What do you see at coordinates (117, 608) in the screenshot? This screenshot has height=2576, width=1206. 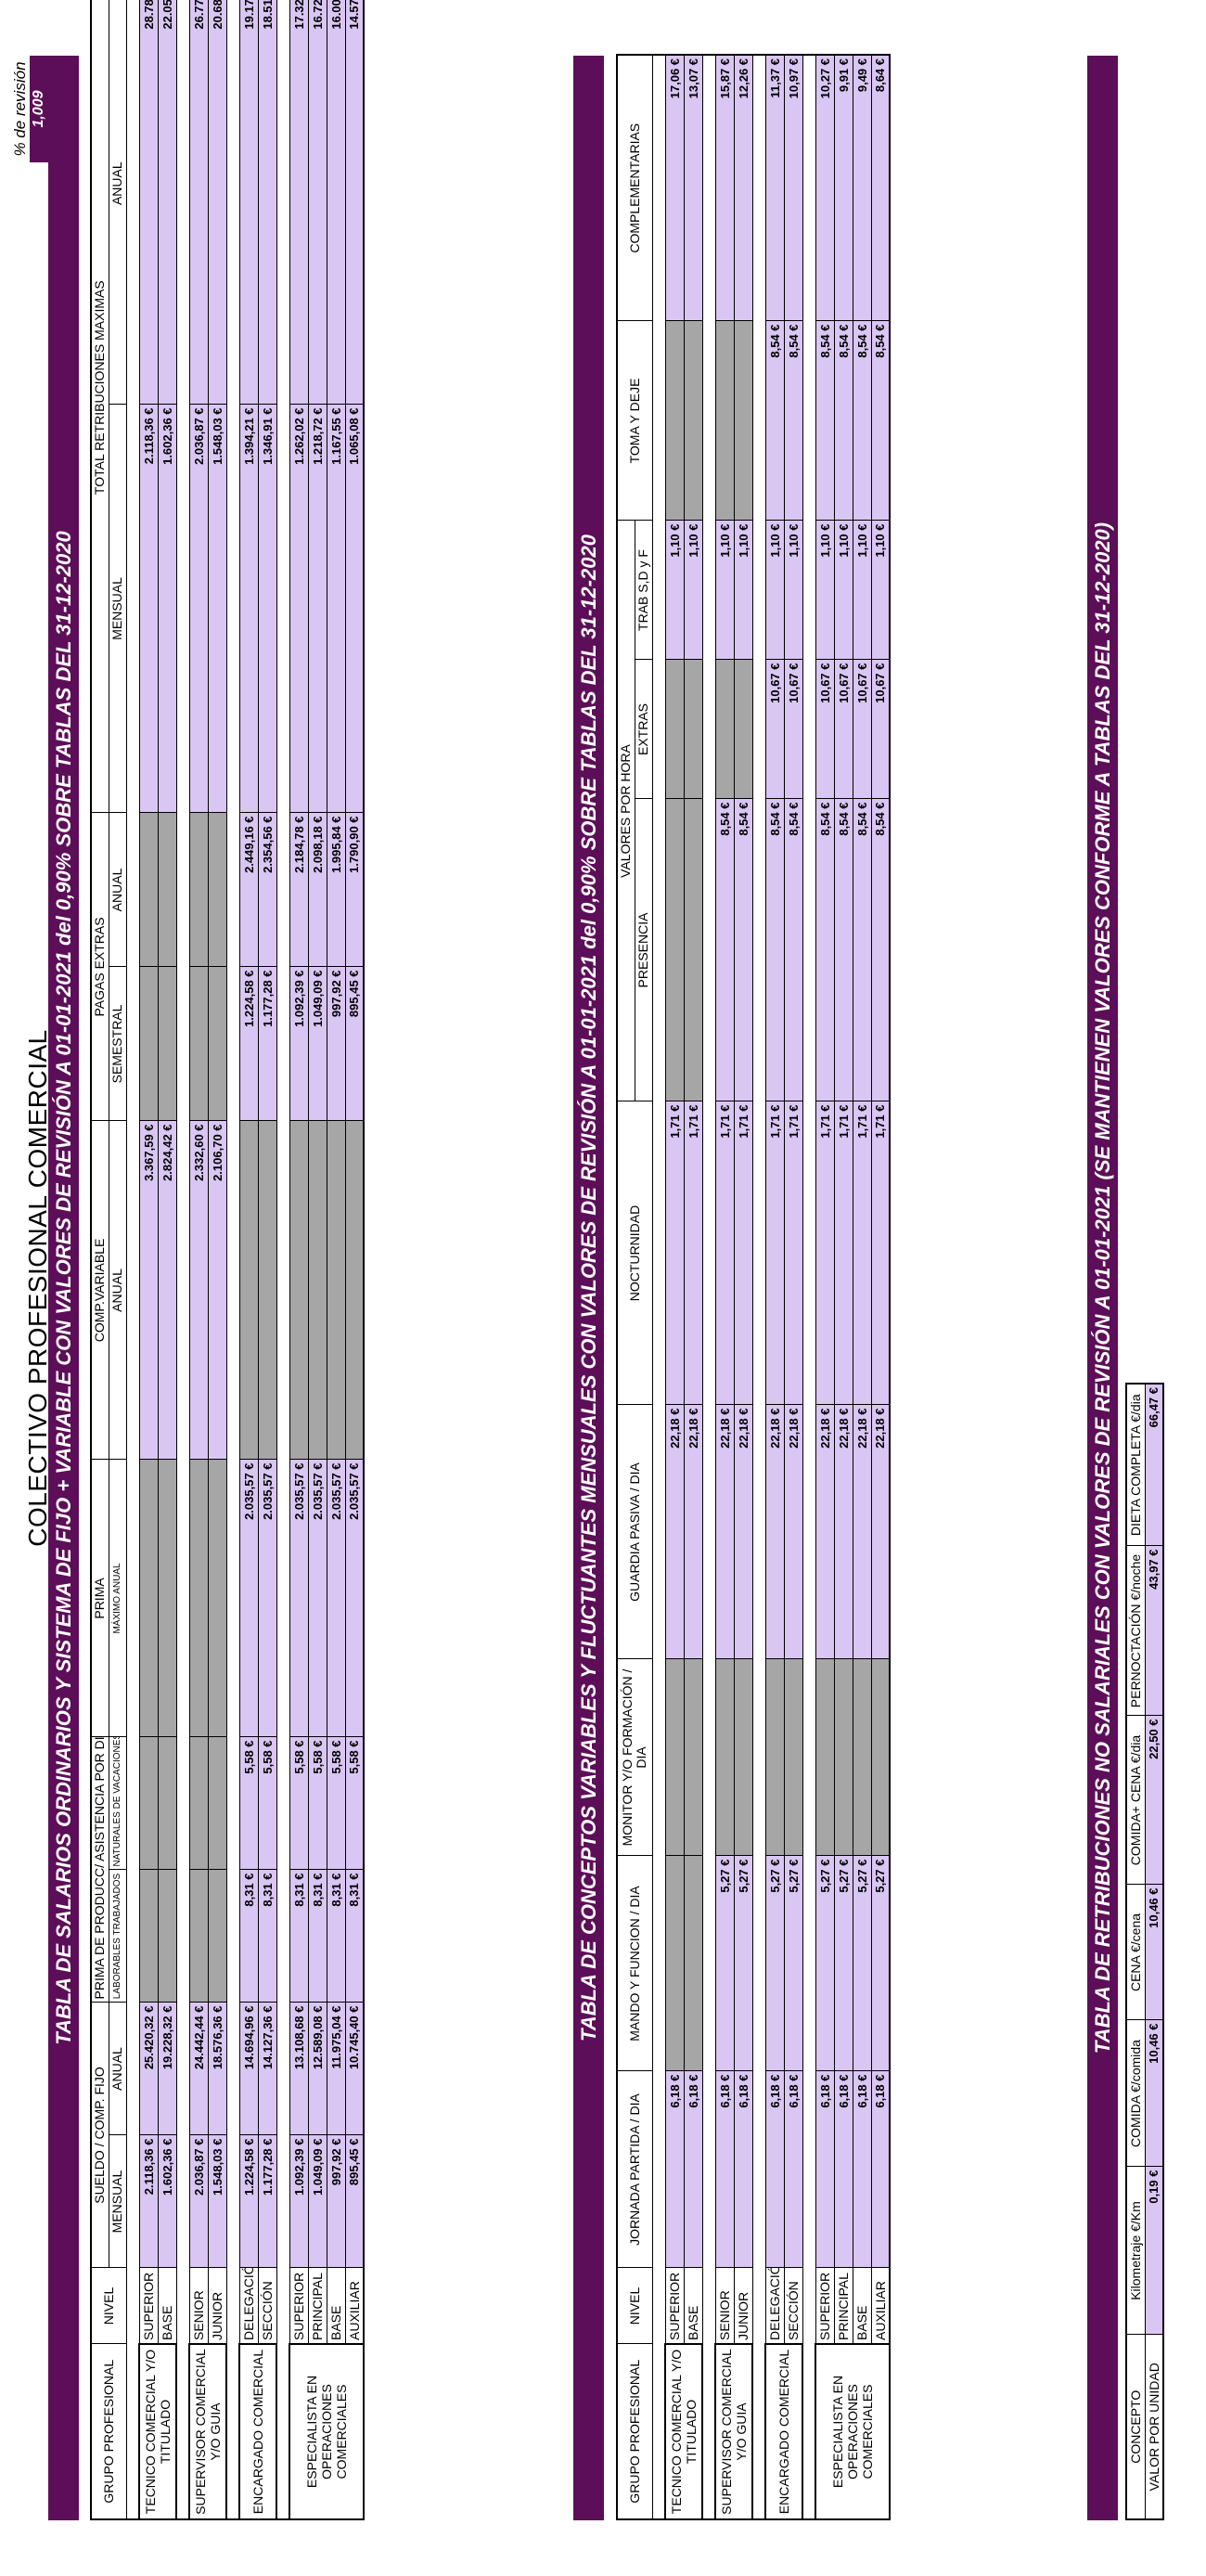 I see `header-total-mensual: MENSUAL` at bounding box center [117, 608].